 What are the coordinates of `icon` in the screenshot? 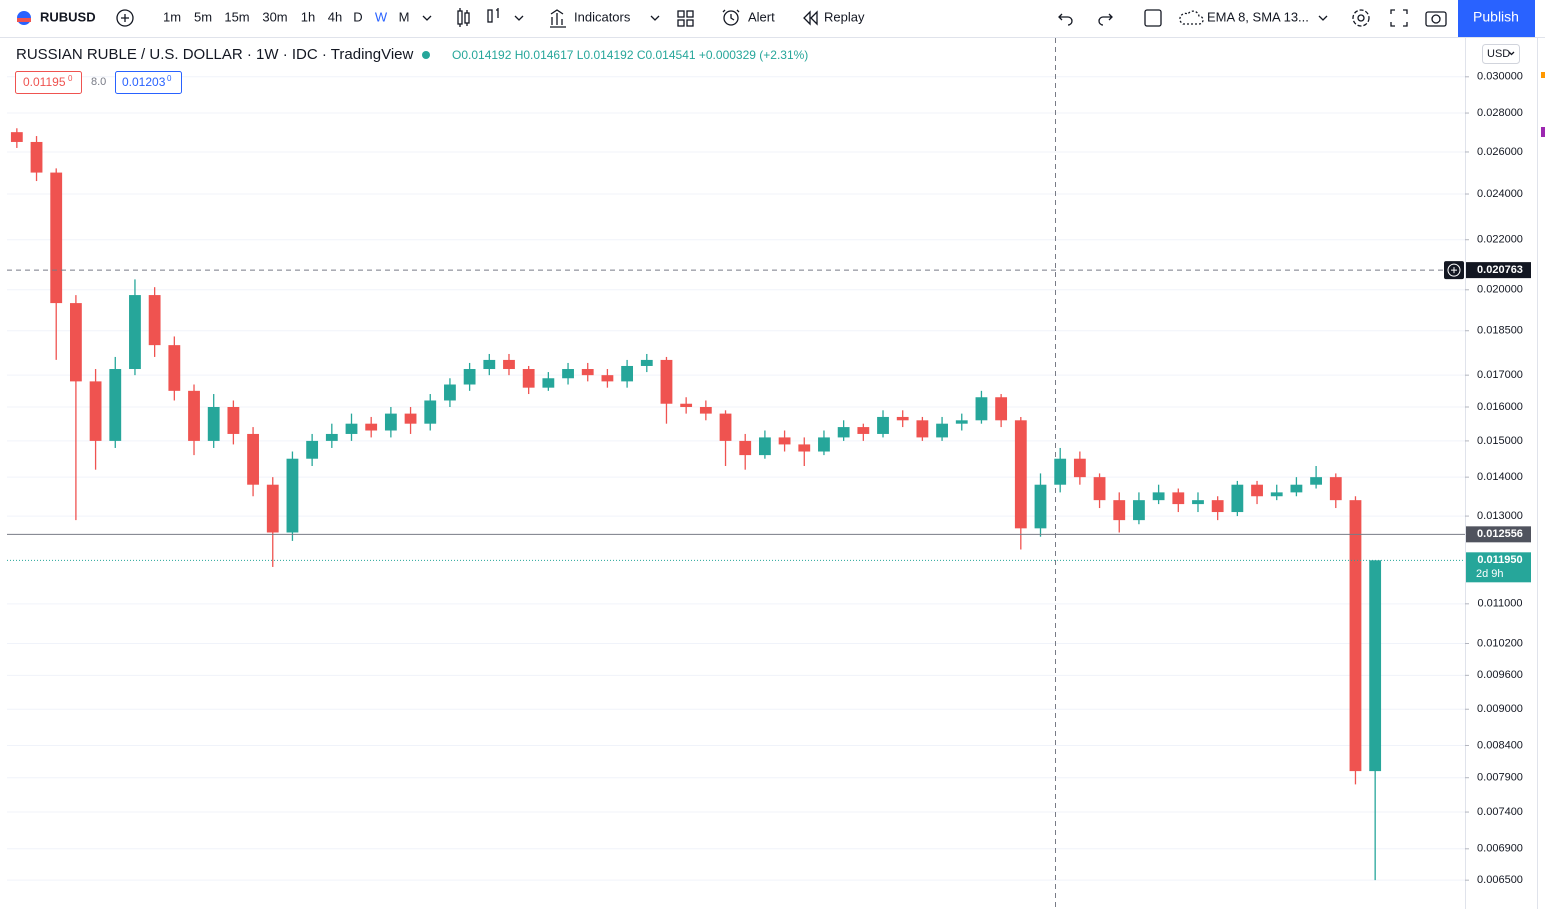 It's located at (1454, 270).